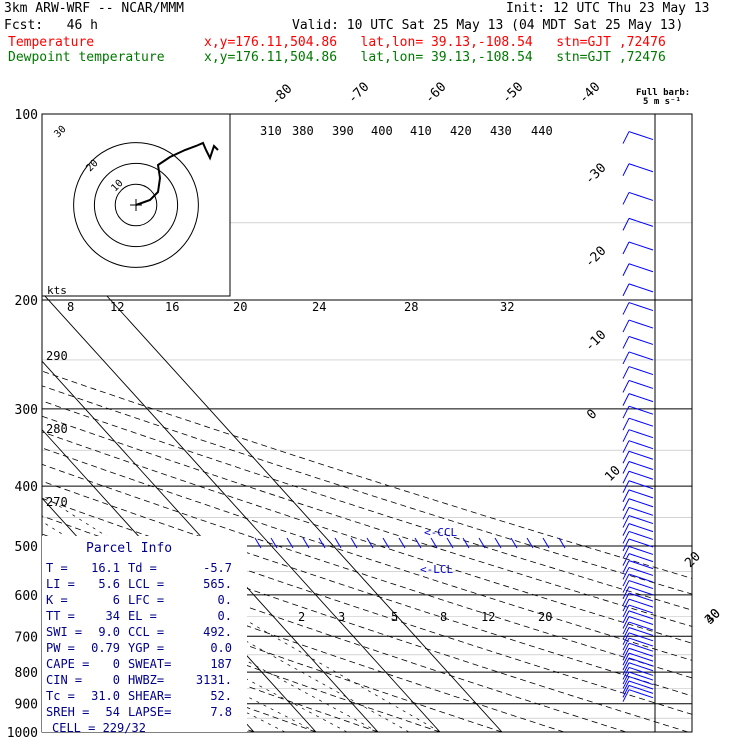 This screenshot has width=740, height=740. I want to click on temperature-tick-label: -80, so click(281, 95).